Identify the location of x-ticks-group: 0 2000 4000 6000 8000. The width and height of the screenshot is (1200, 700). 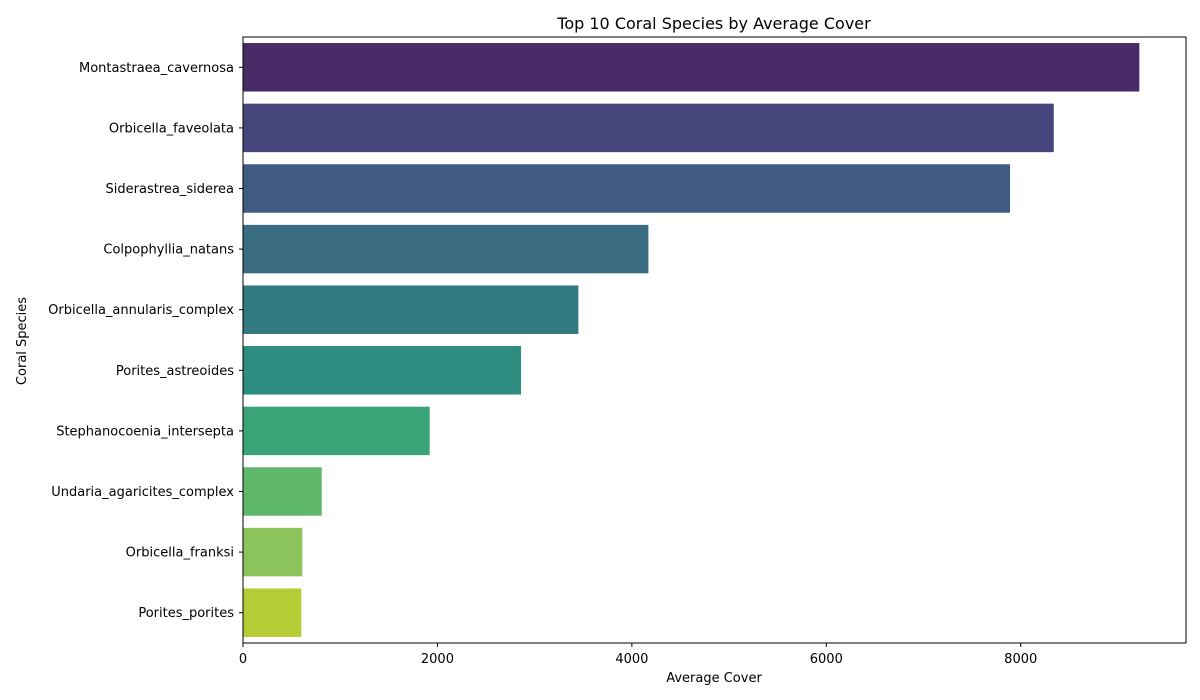
(638, 655).